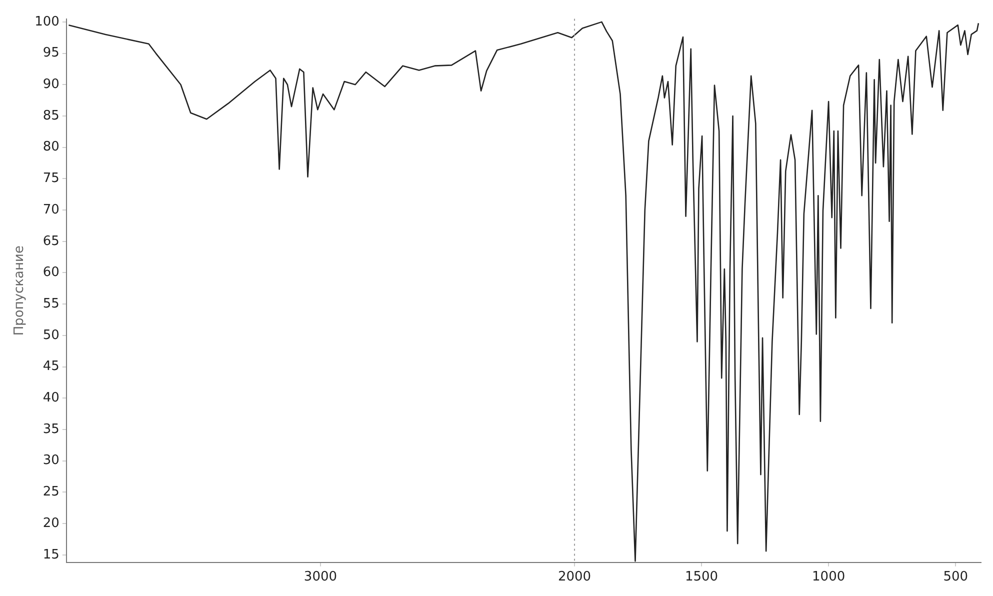  Describe the element at coordinates (51, 335) in the screenshot. I see `y-tick-label: 50` at that location.